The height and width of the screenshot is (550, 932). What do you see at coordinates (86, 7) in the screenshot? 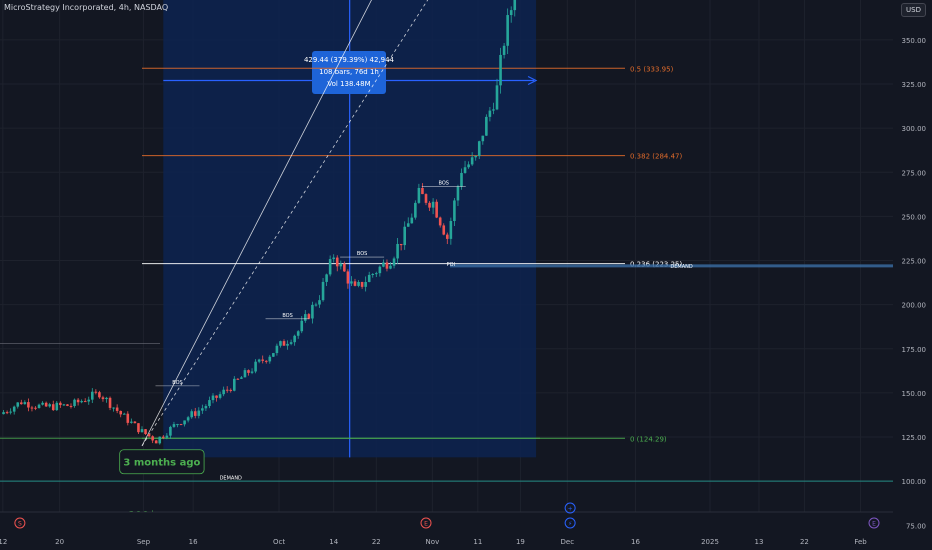
I see `symbol-title: MicroStrategy Incorporated, 4h, NASDAQ` at bounding box center [86, 7].